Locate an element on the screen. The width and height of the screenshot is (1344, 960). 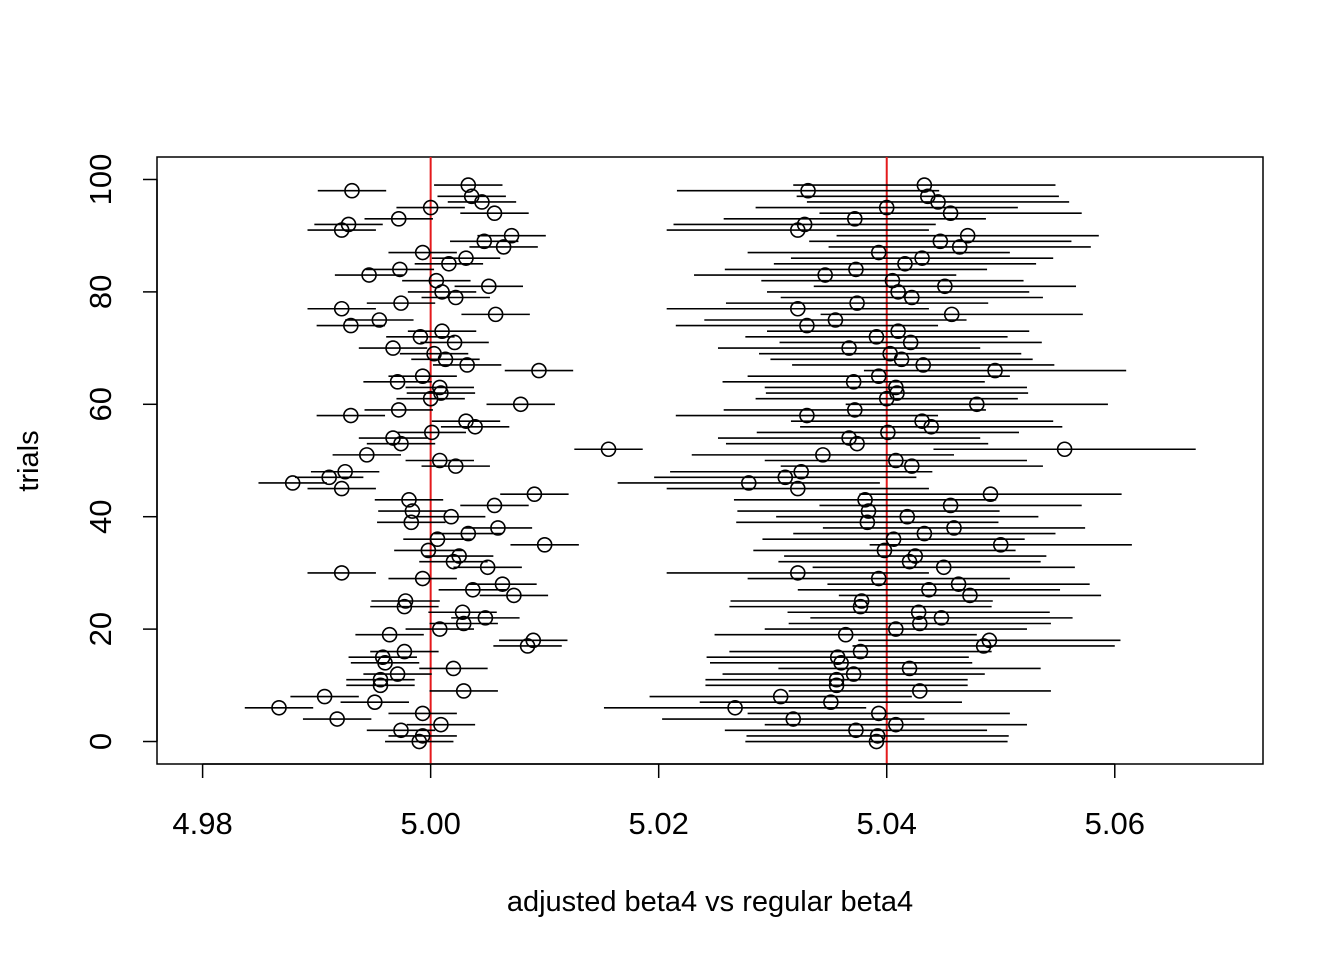
y-tick-label: 80 is located at coordinates (100, 292).